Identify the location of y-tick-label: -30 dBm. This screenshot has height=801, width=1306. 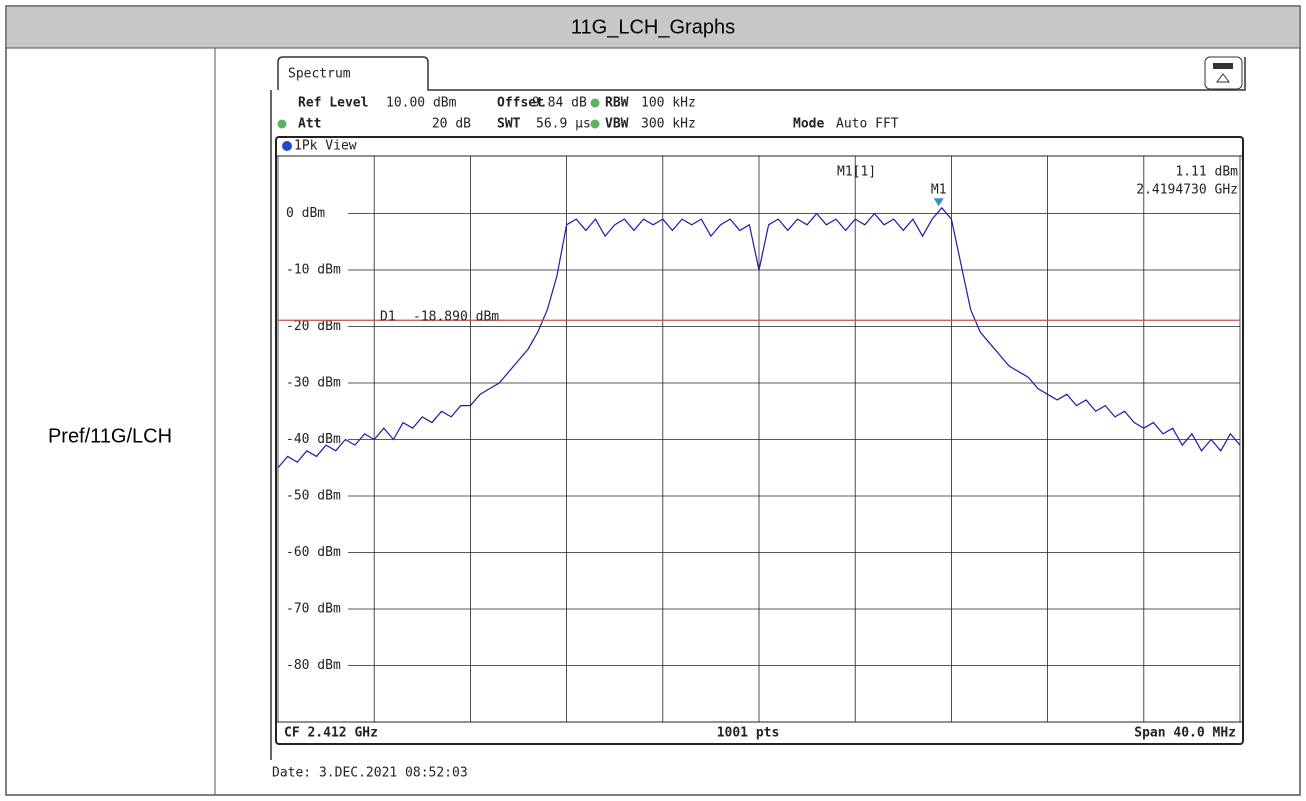
(313, 383).